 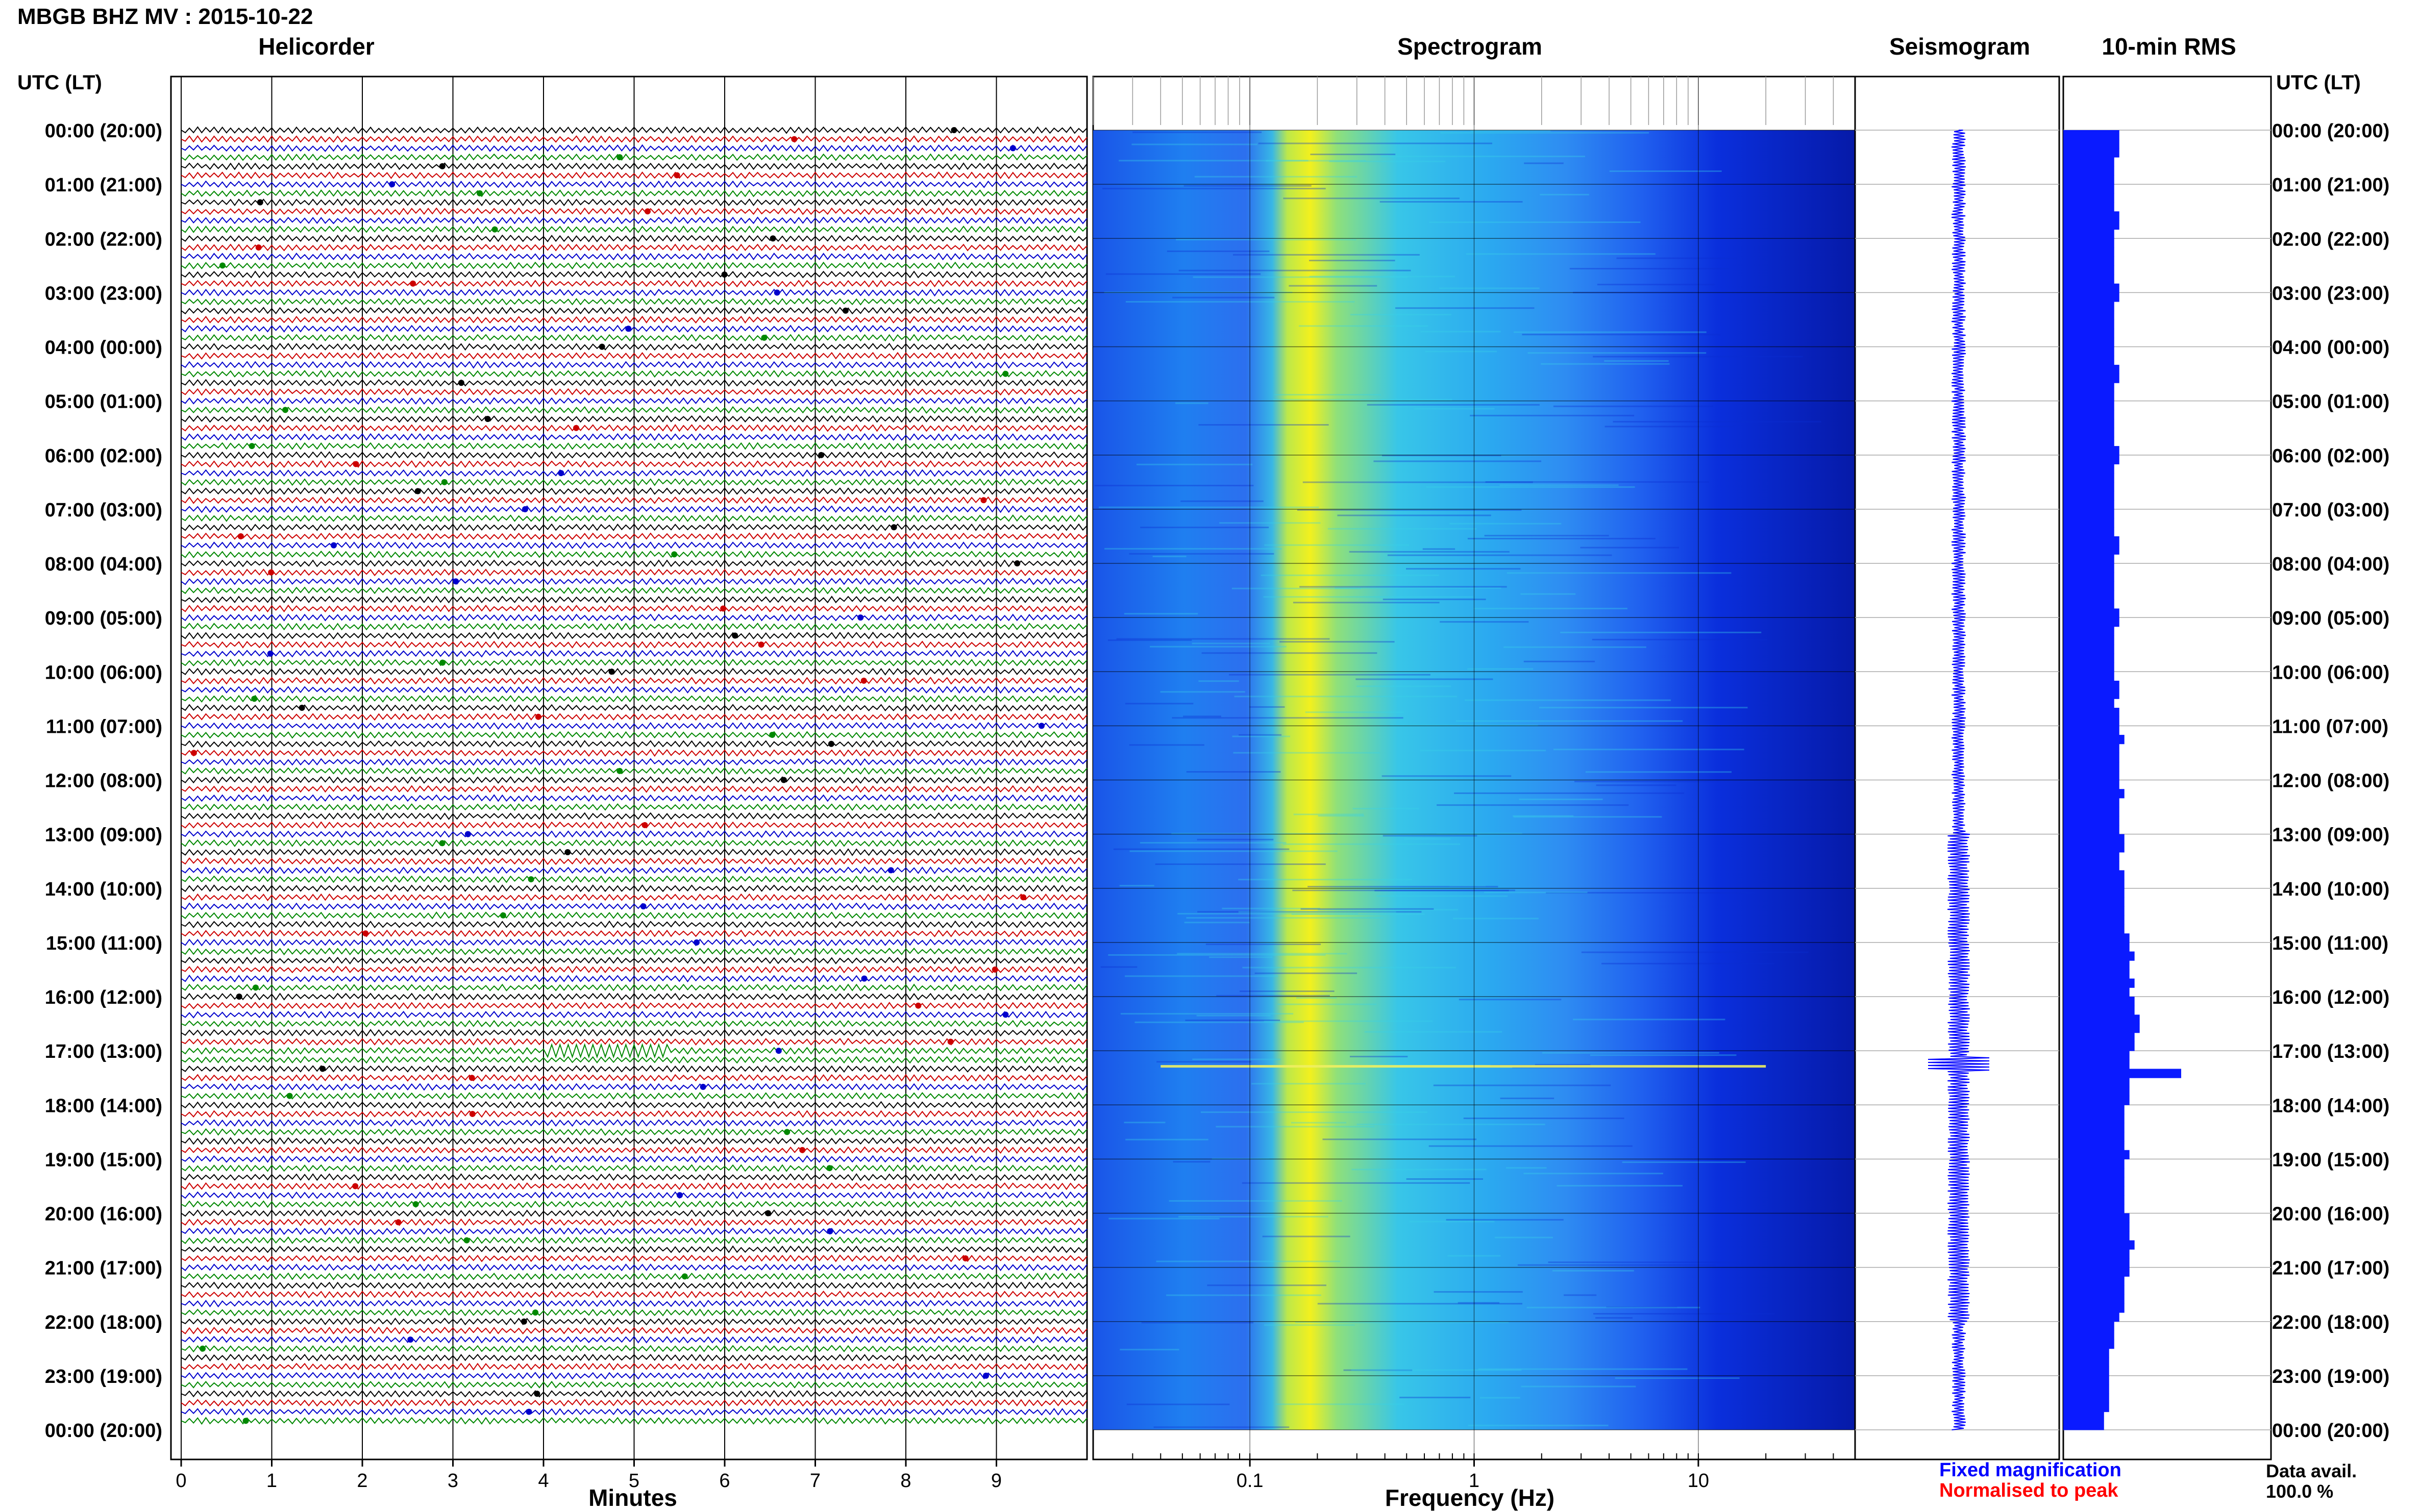 What do you see at coordinates (2330, 1160) in the screenshot?
I see `time-label-right: 19:00 (15:00)` at bounding box center [2330, 1160].